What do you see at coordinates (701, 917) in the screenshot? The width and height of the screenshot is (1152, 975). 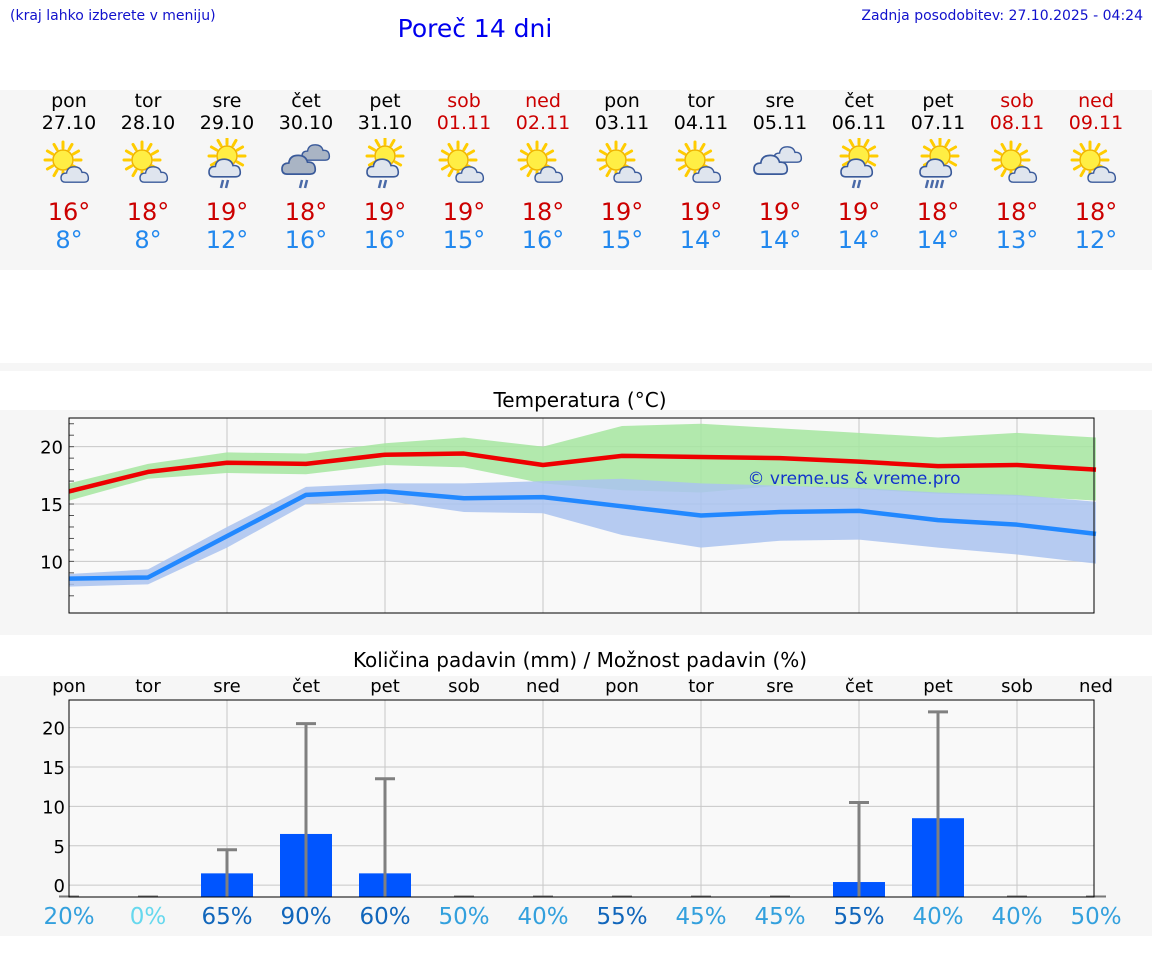 I see `precipitation-probability: 45%` at bounding box center [701, 917].